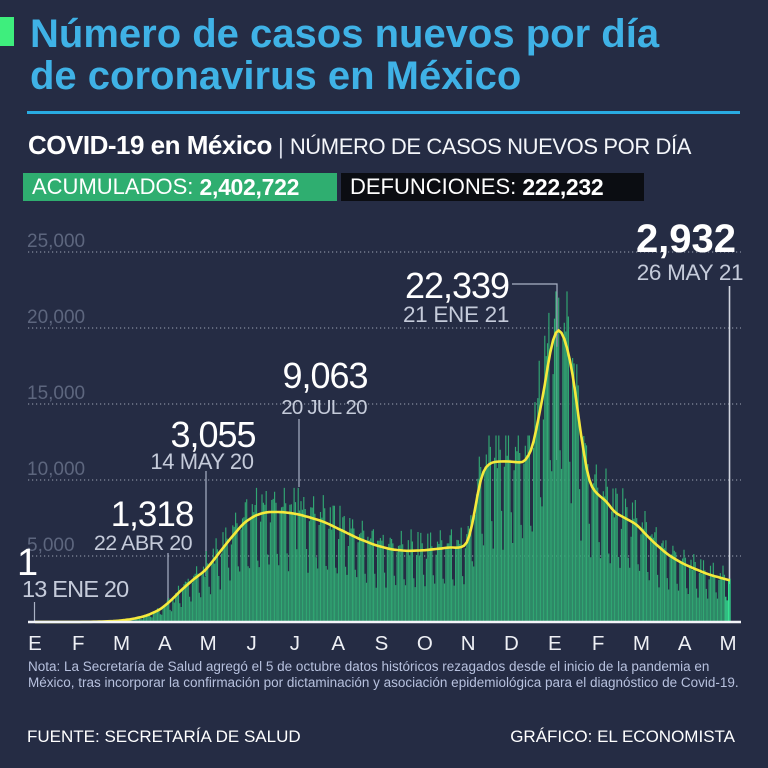 The height and width of the screenshot is (768, 768). What do you see at coordinates (56, 393) in the screenshot?
I see `svg-text: 15,000` at bounding box center [56, 393].